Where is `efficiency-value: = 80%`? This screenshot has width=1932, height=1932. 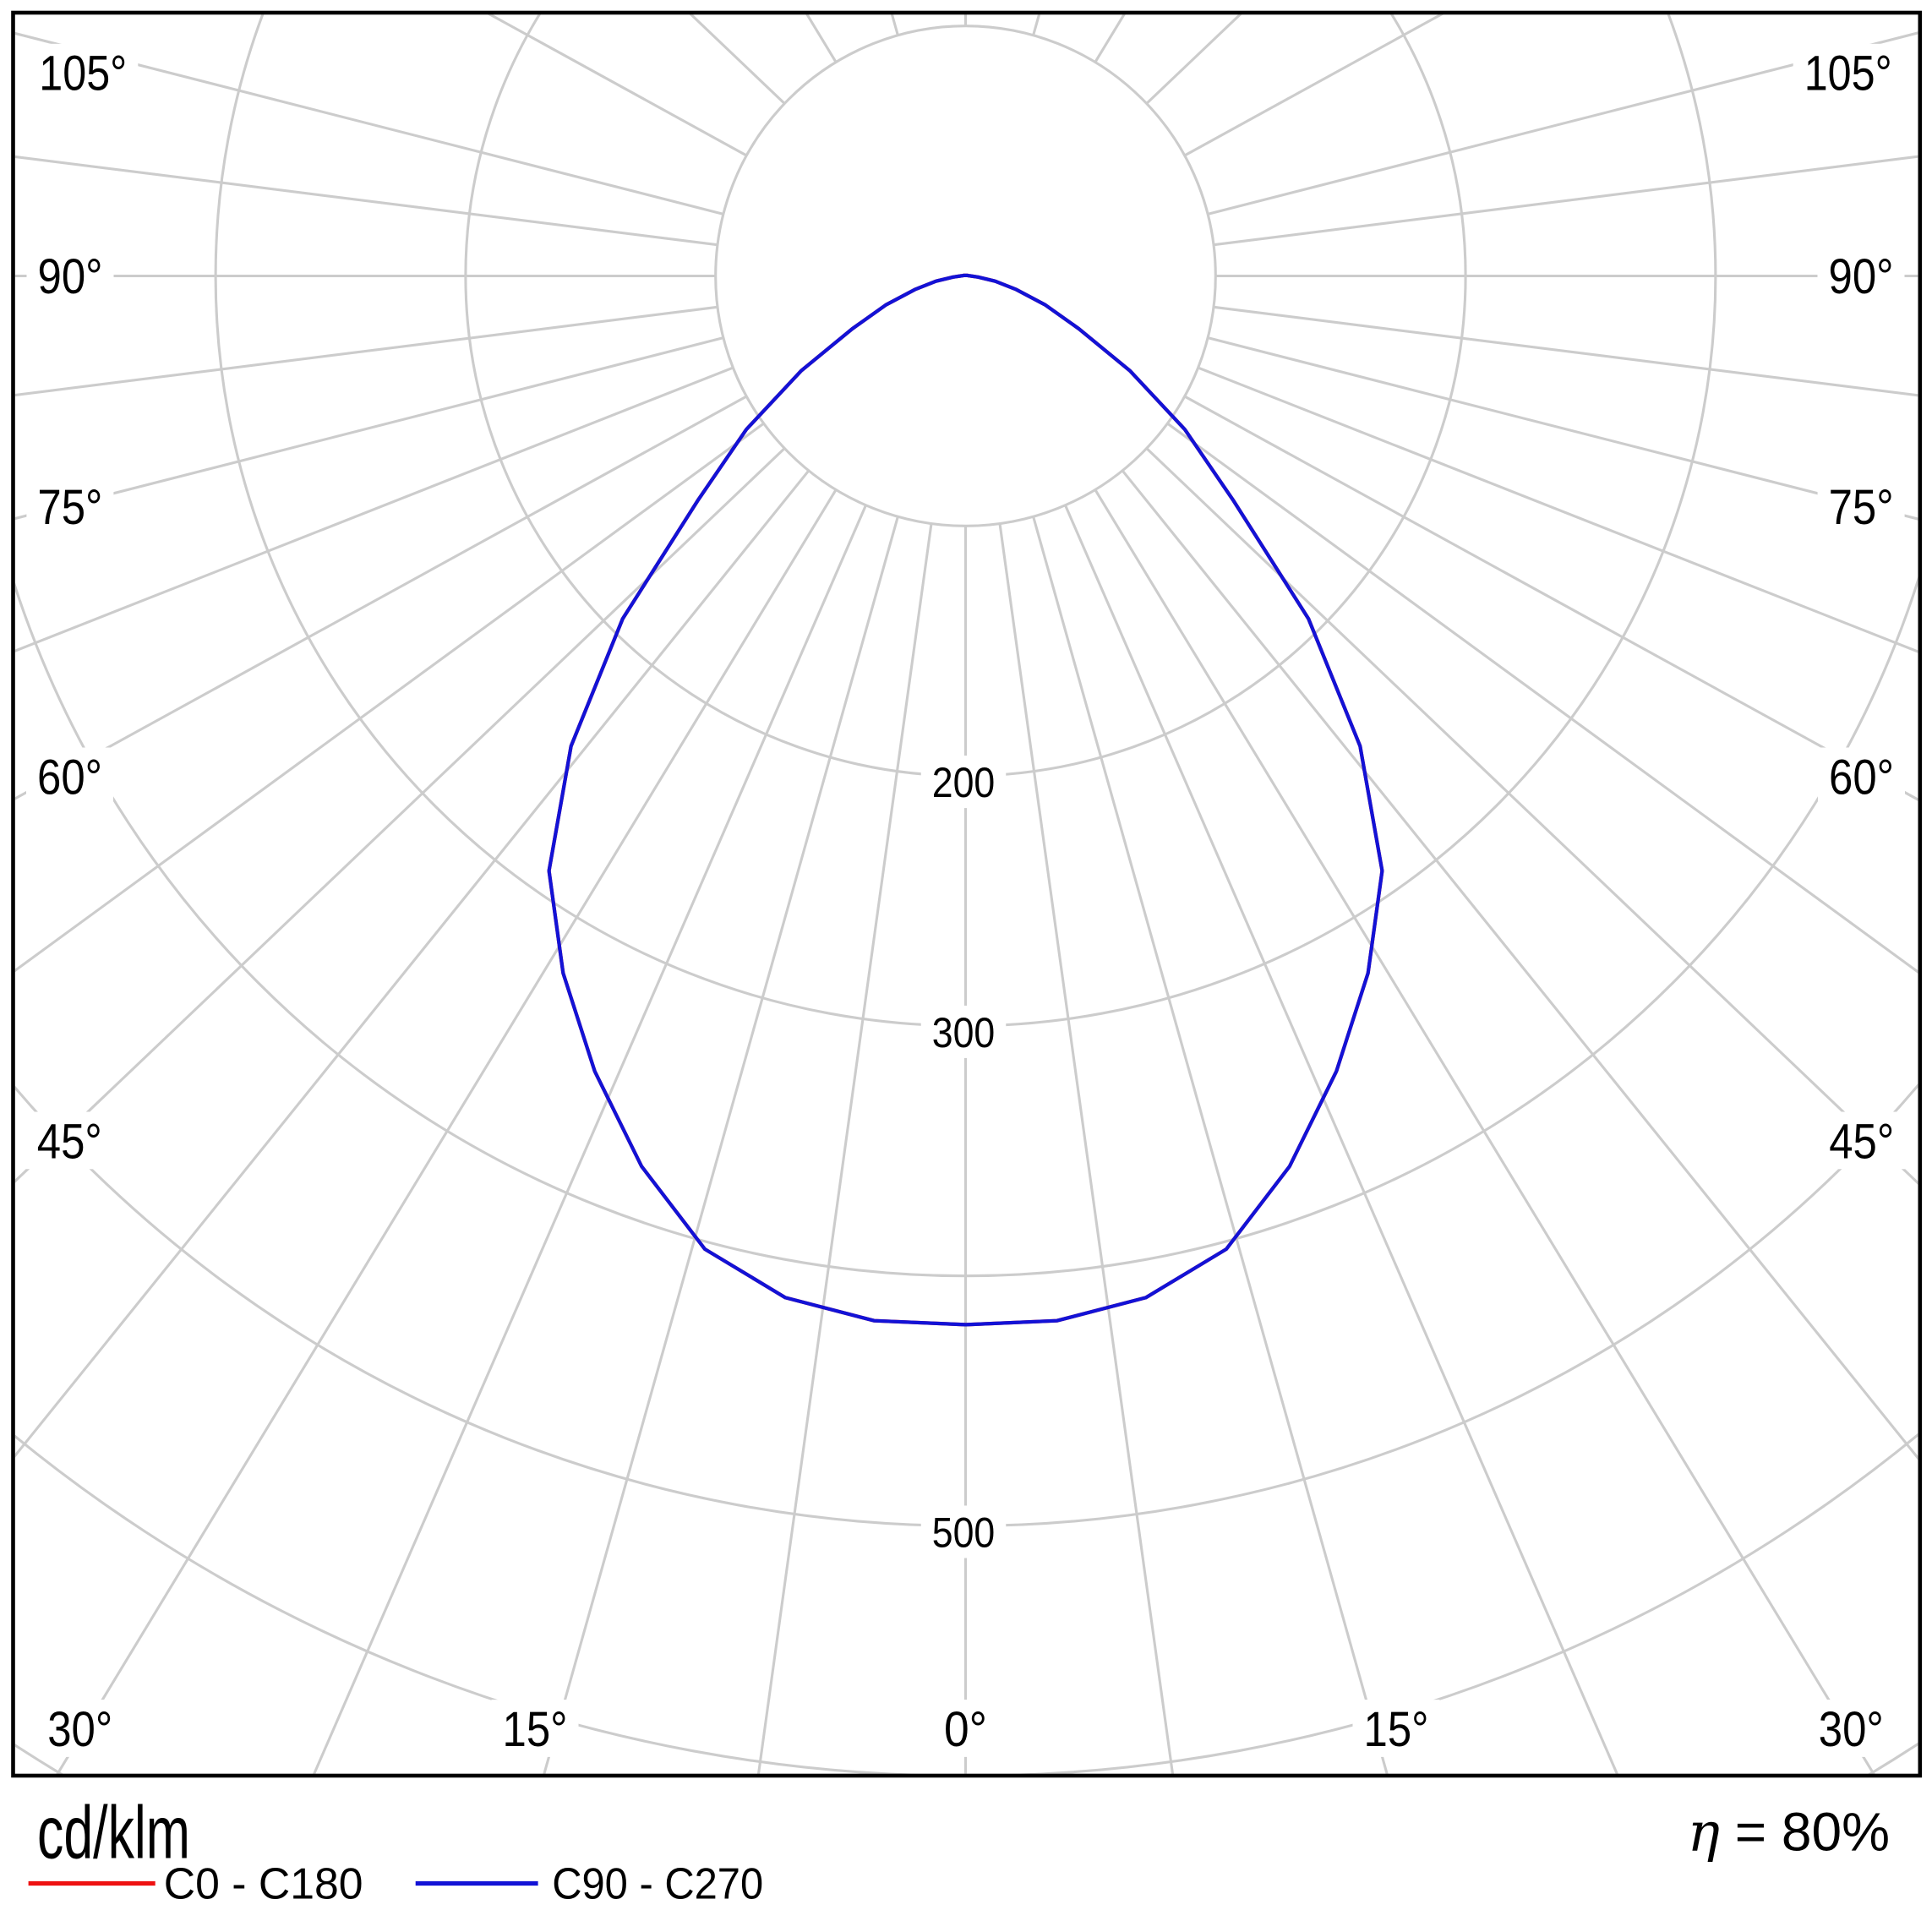
efficiency-value: = 80% is located at coordinates (1805, 1831).